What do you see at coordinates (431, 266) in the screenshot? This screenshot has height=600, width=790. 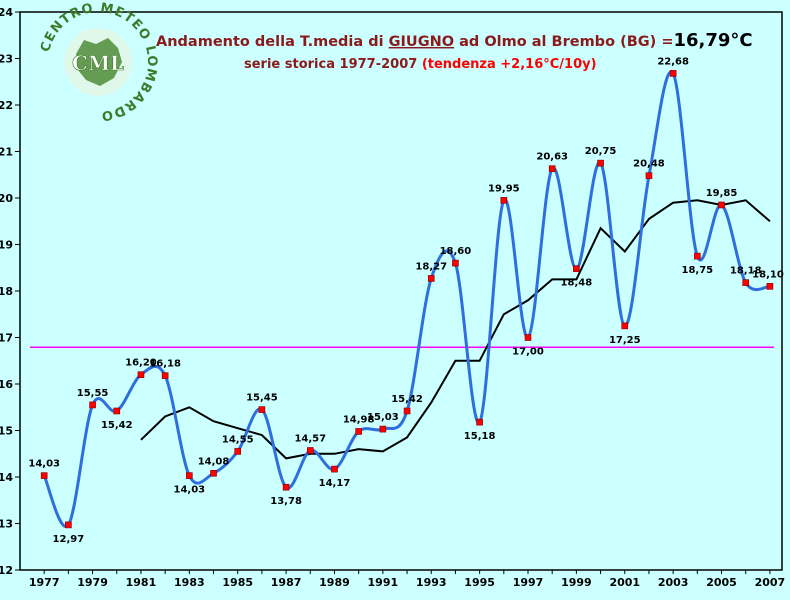 I see `data-label: 18,27` at bounding box center [431, 266].